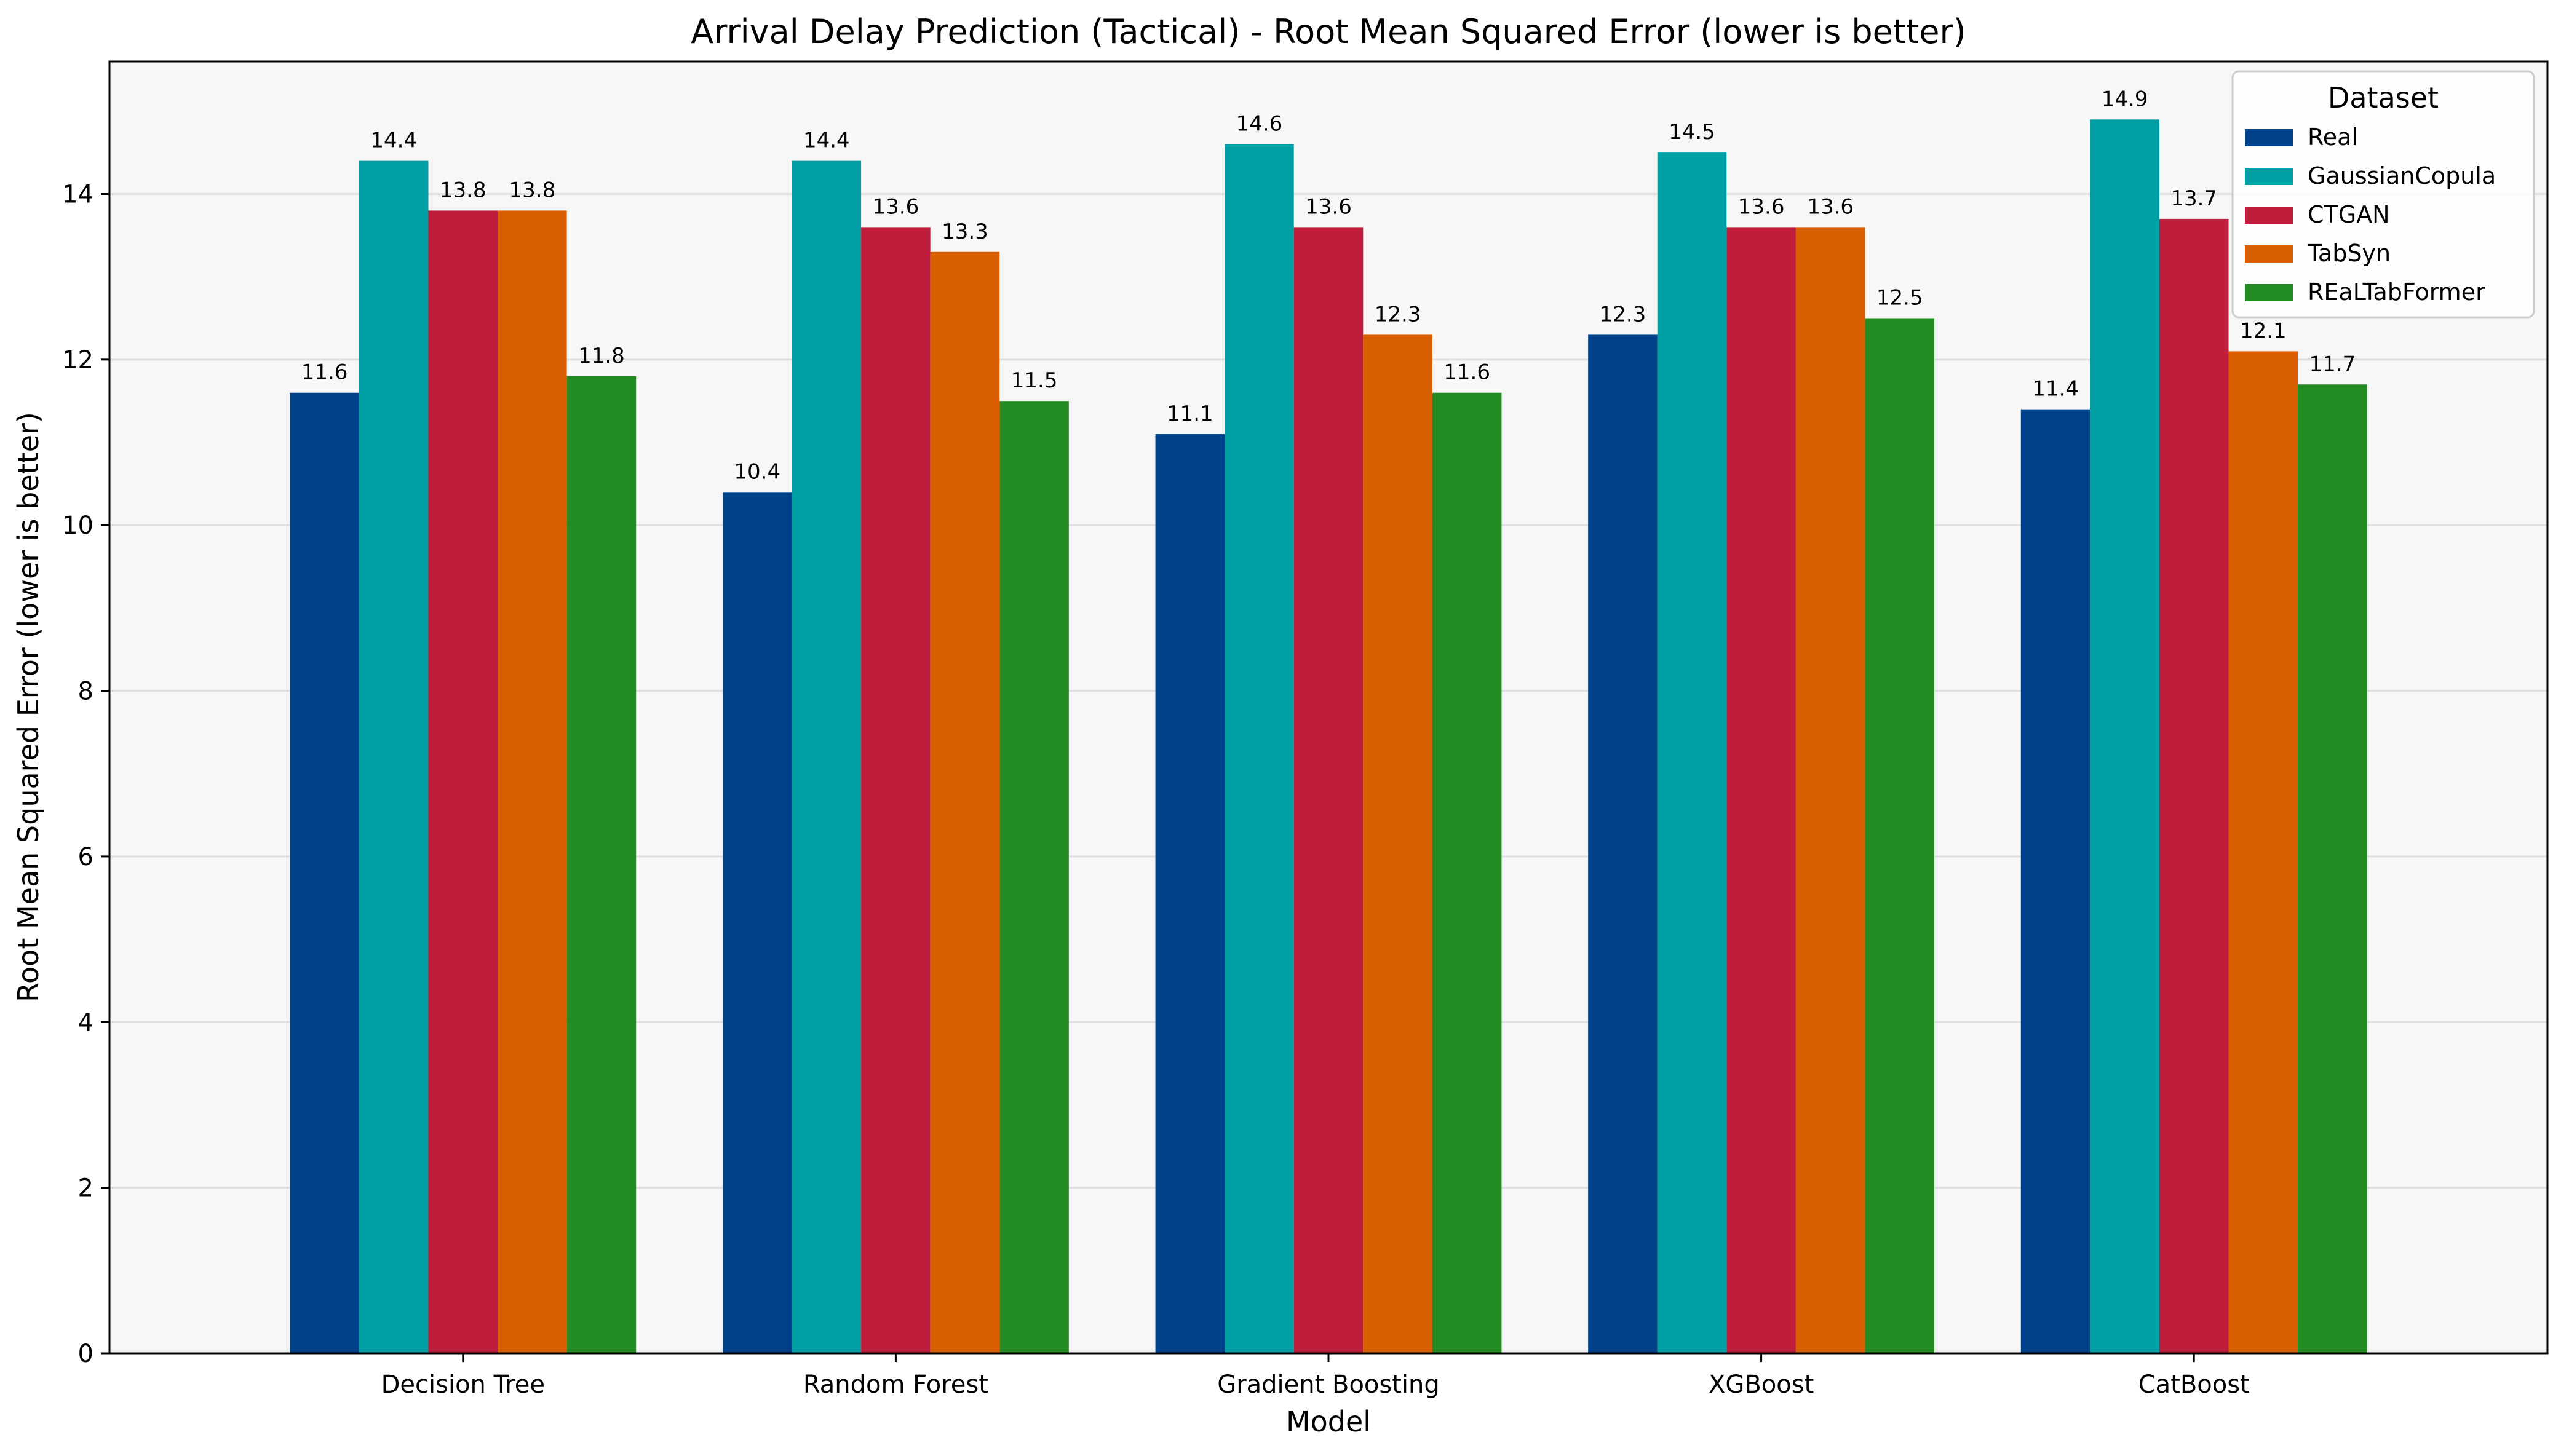 The height and width of the screenshot is (1456, 2561). Describe the element at coordinates (2055, 881) in the screenshot. I see `bar-real-catboost` at that location.